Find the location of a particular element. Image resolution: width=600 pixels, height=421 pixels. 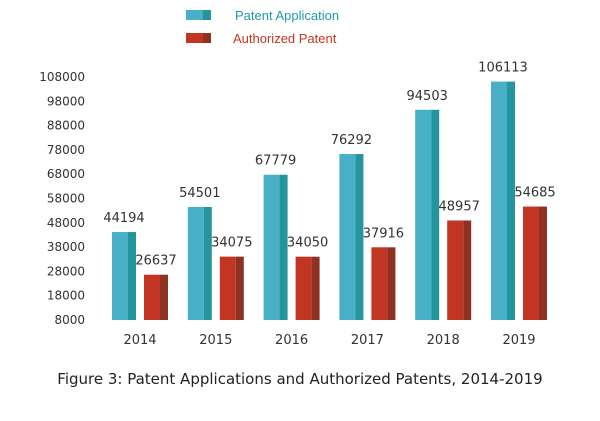

bar-authorized-2017 is located at coordinates (383, 283).